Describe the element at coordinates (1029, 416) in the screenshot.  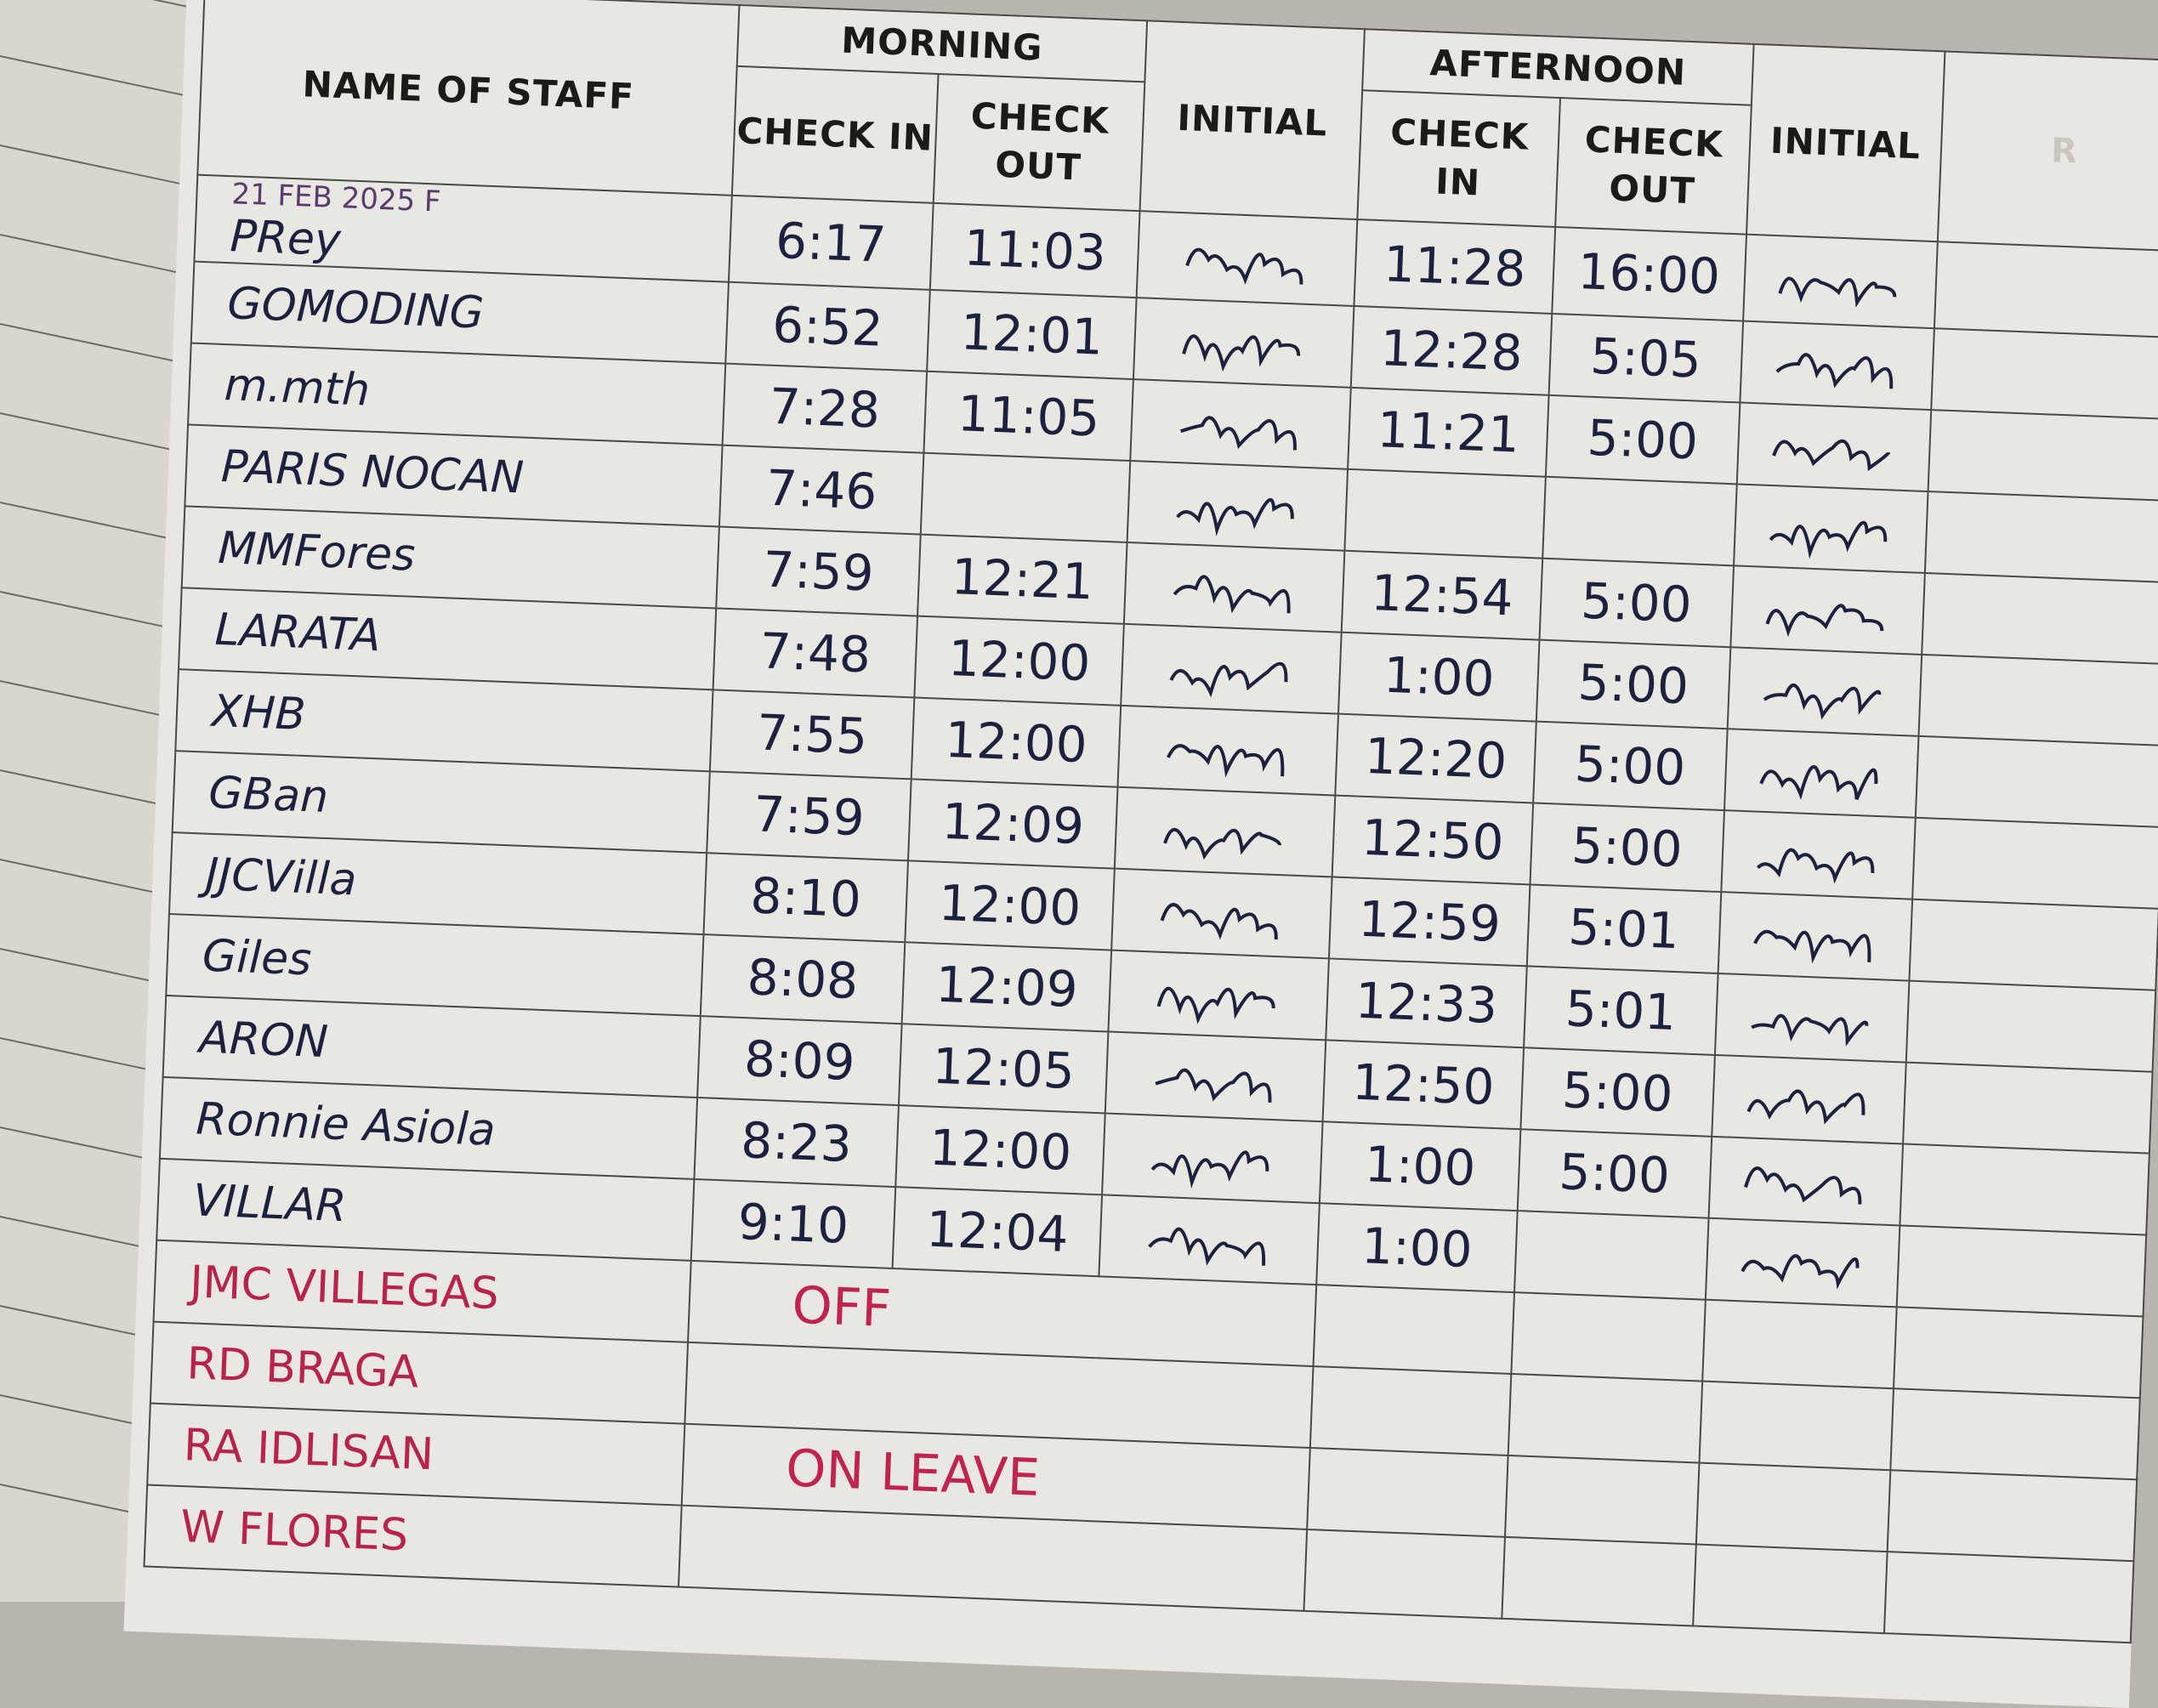
I see `morning-check-out: 11:05` at that location.